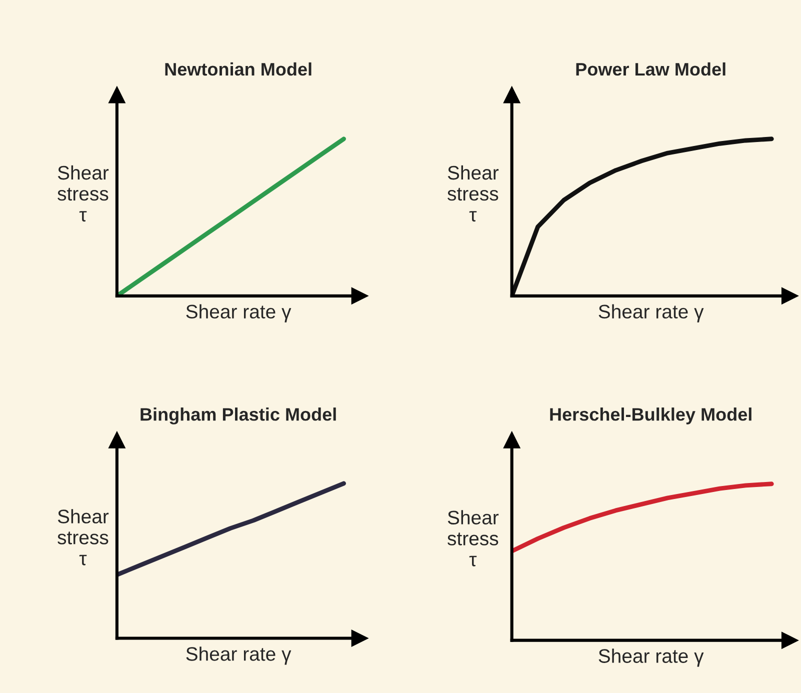 The image size is (801, 693). What do you see at coordinates (238, 416) in the screenshot?
I see `chart-title: Bingham Plastic Model` at bounding box center [238, 416].